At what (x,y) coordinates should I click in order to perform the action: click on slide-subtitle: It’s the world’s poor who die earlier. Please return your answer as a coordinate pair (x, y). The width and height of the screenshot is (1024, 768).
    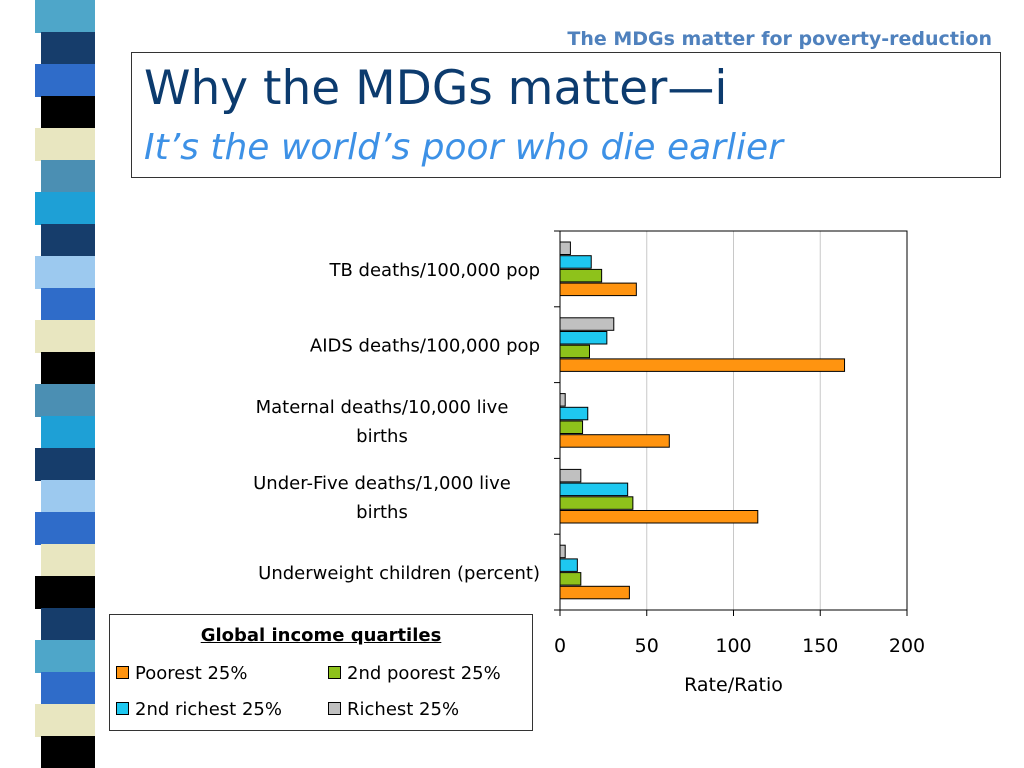
    Looking at the image, I should click on (463, 147).